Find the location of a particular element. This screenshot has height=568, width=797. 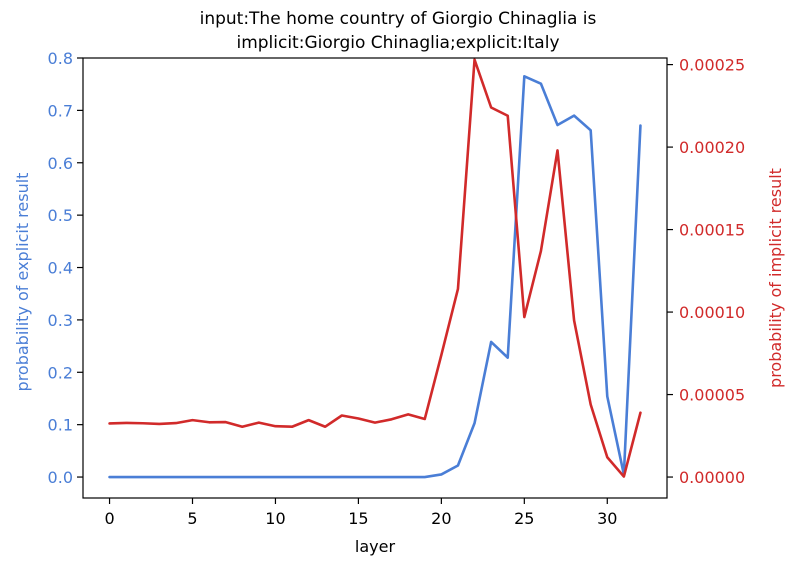

left-y-tick-label: 0.0 is located at coordinates (60, 477).